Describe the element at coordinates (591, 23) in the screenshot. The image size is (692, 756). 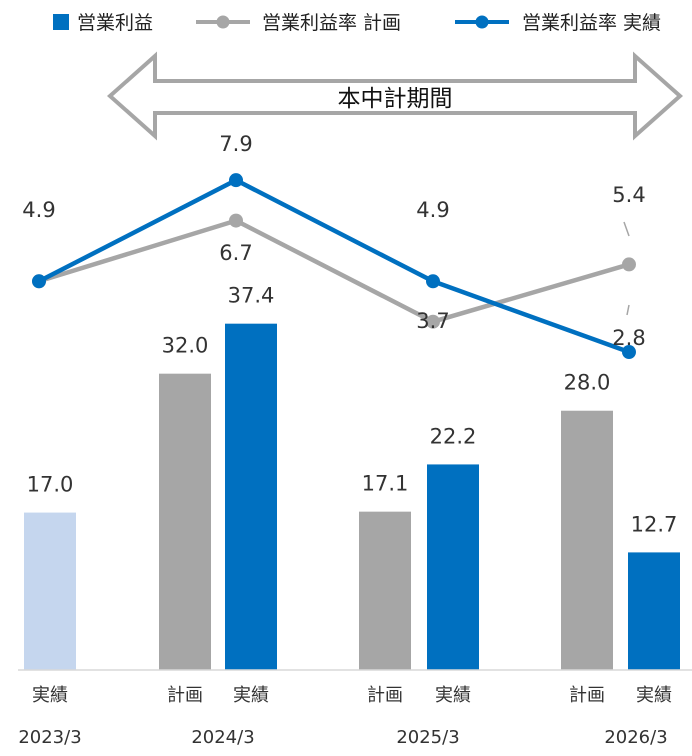
I see `legend-label: 営業利益率 実績` at that location.